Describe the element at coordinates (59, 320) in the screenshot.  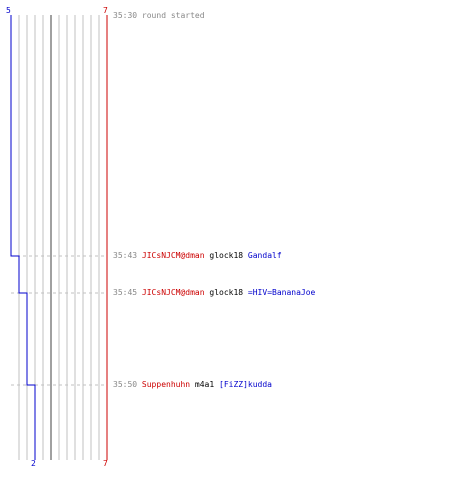
I see `event-guide-lines` at that location.